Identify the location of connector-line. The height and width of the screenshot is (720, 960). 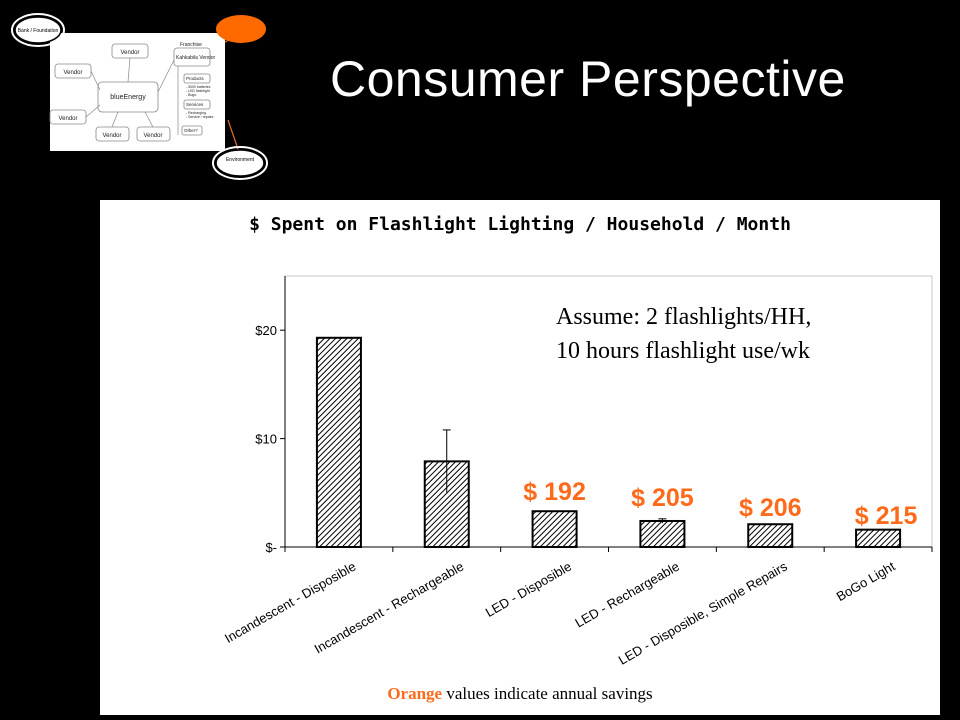
(234, 137).